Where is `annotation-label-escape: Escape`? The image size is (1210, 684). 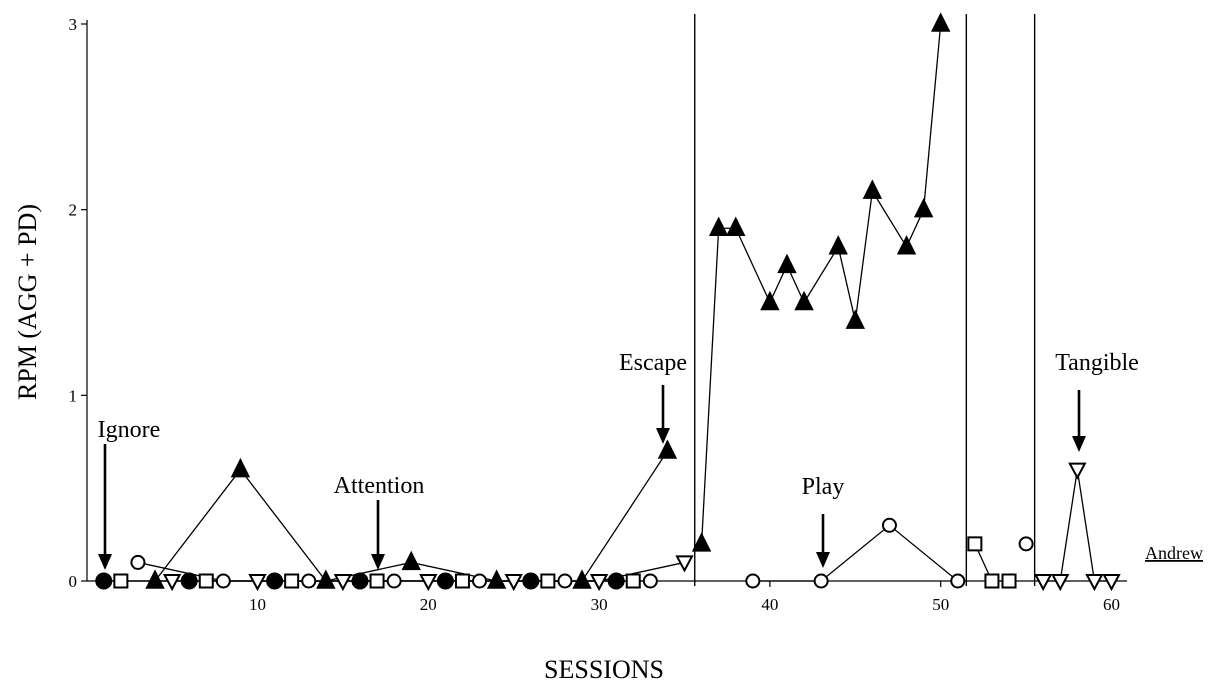 annotation-label-escape: Escape is located at coordinates (653, 363).